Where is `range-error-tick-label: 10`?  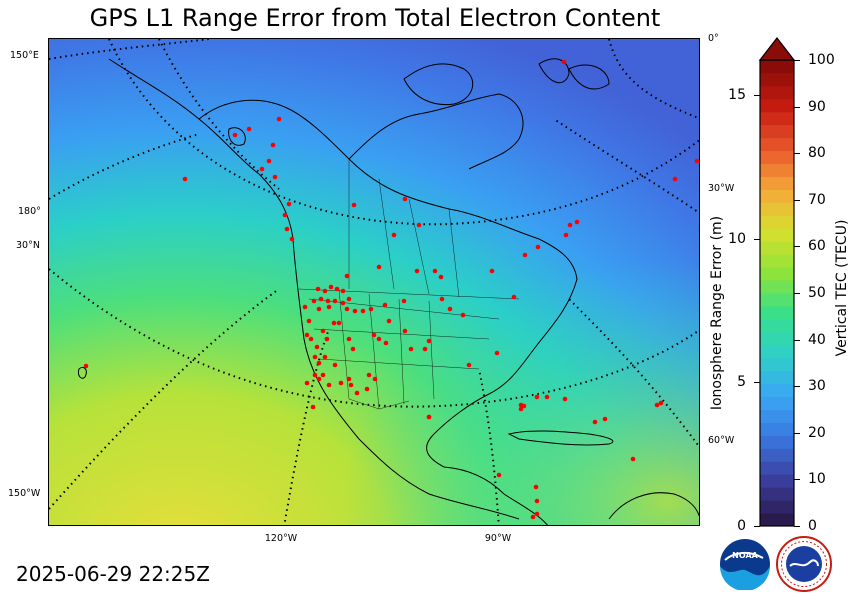 range-error-tick-label: 10 is located at coordinates (737, 238).